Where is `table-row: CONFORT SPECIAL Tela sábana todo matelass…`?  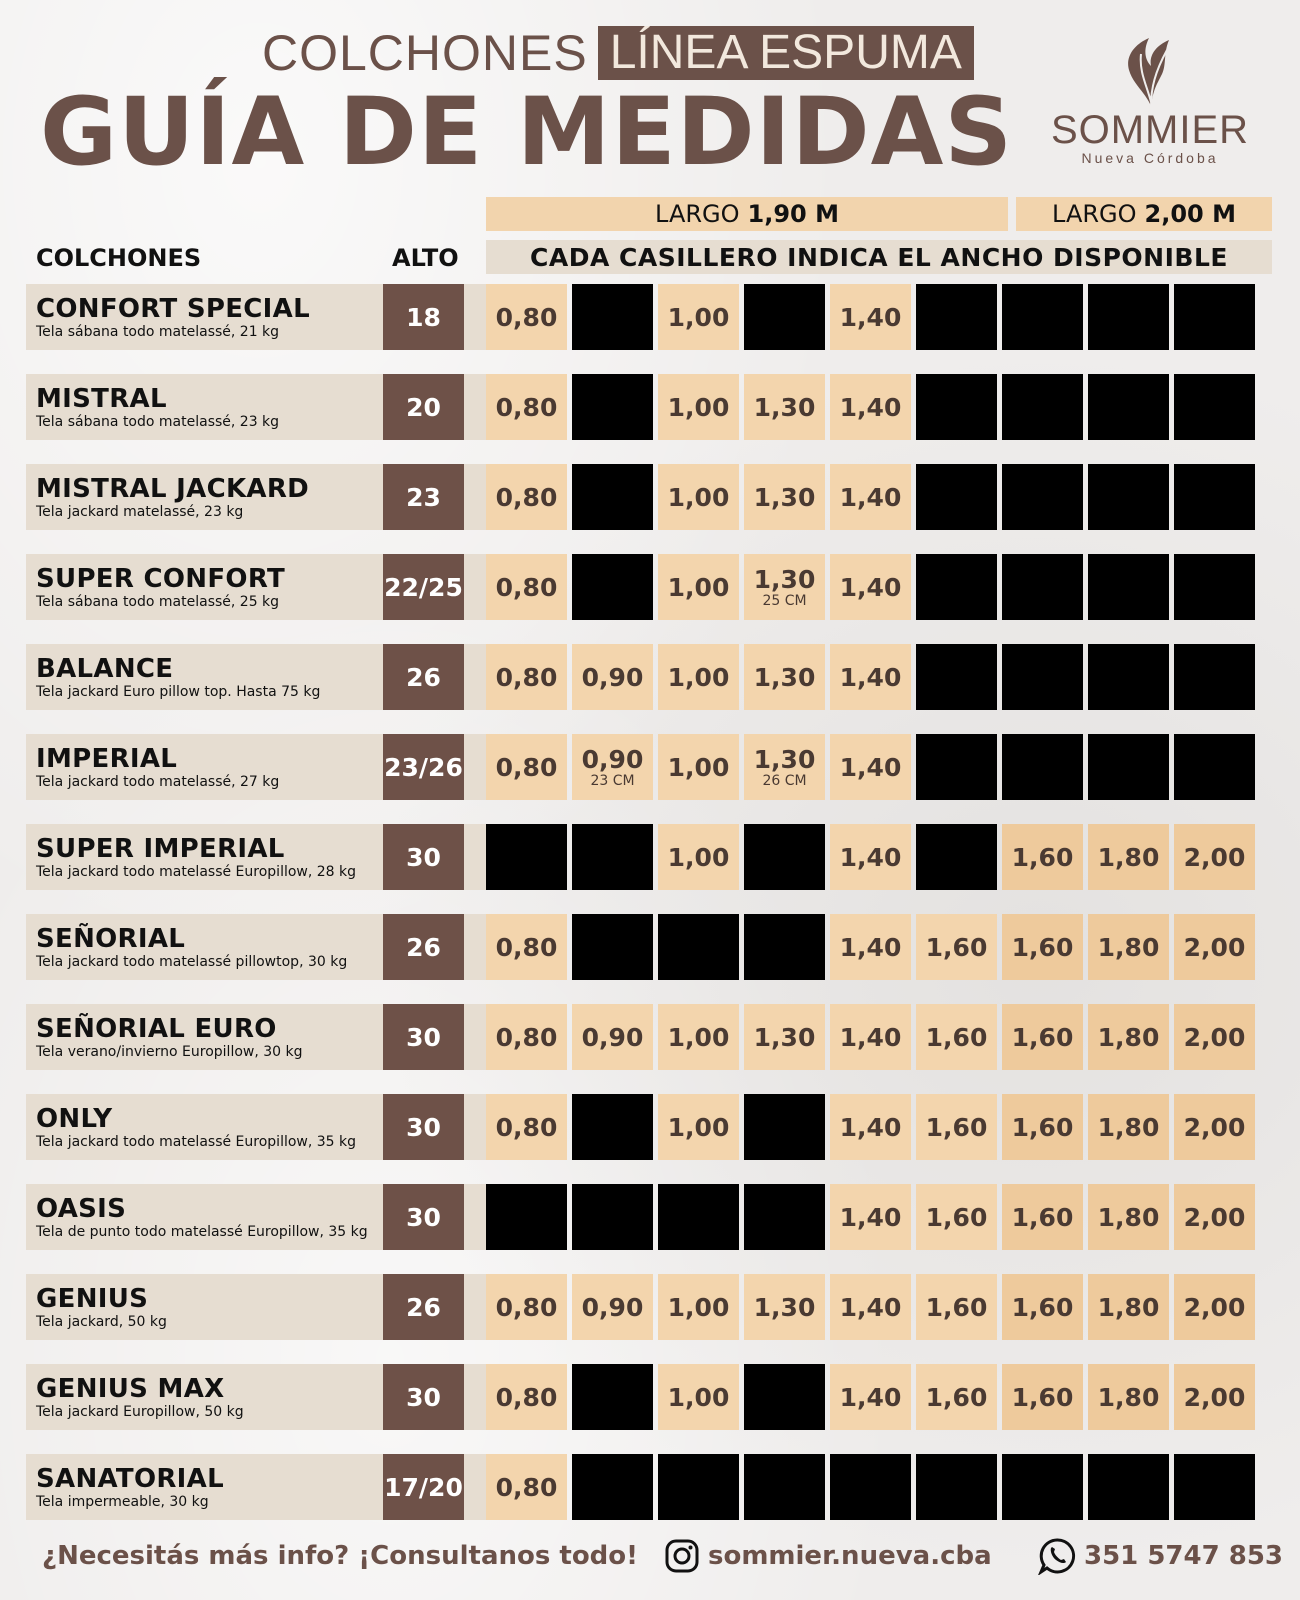 table-row: CONFORT SPECIAL Tela sábana todo matelass… is located at coordinates (649, 317).